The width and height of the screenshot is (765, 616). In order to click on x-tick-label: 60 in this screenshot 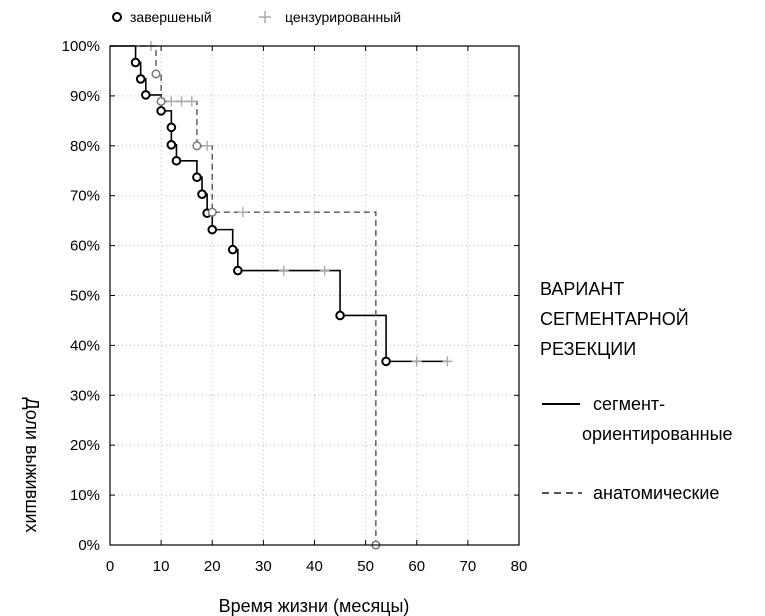, I will do `click(416, 566)`.